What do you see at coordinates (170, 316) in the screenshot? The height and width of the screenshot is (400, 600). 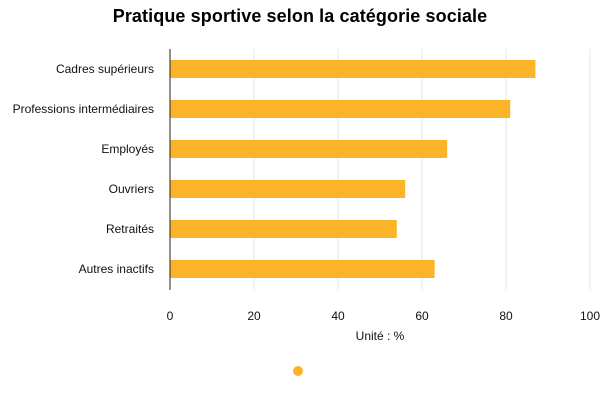 I see `x-tick-label: 0` at bounding box center [170, 316].